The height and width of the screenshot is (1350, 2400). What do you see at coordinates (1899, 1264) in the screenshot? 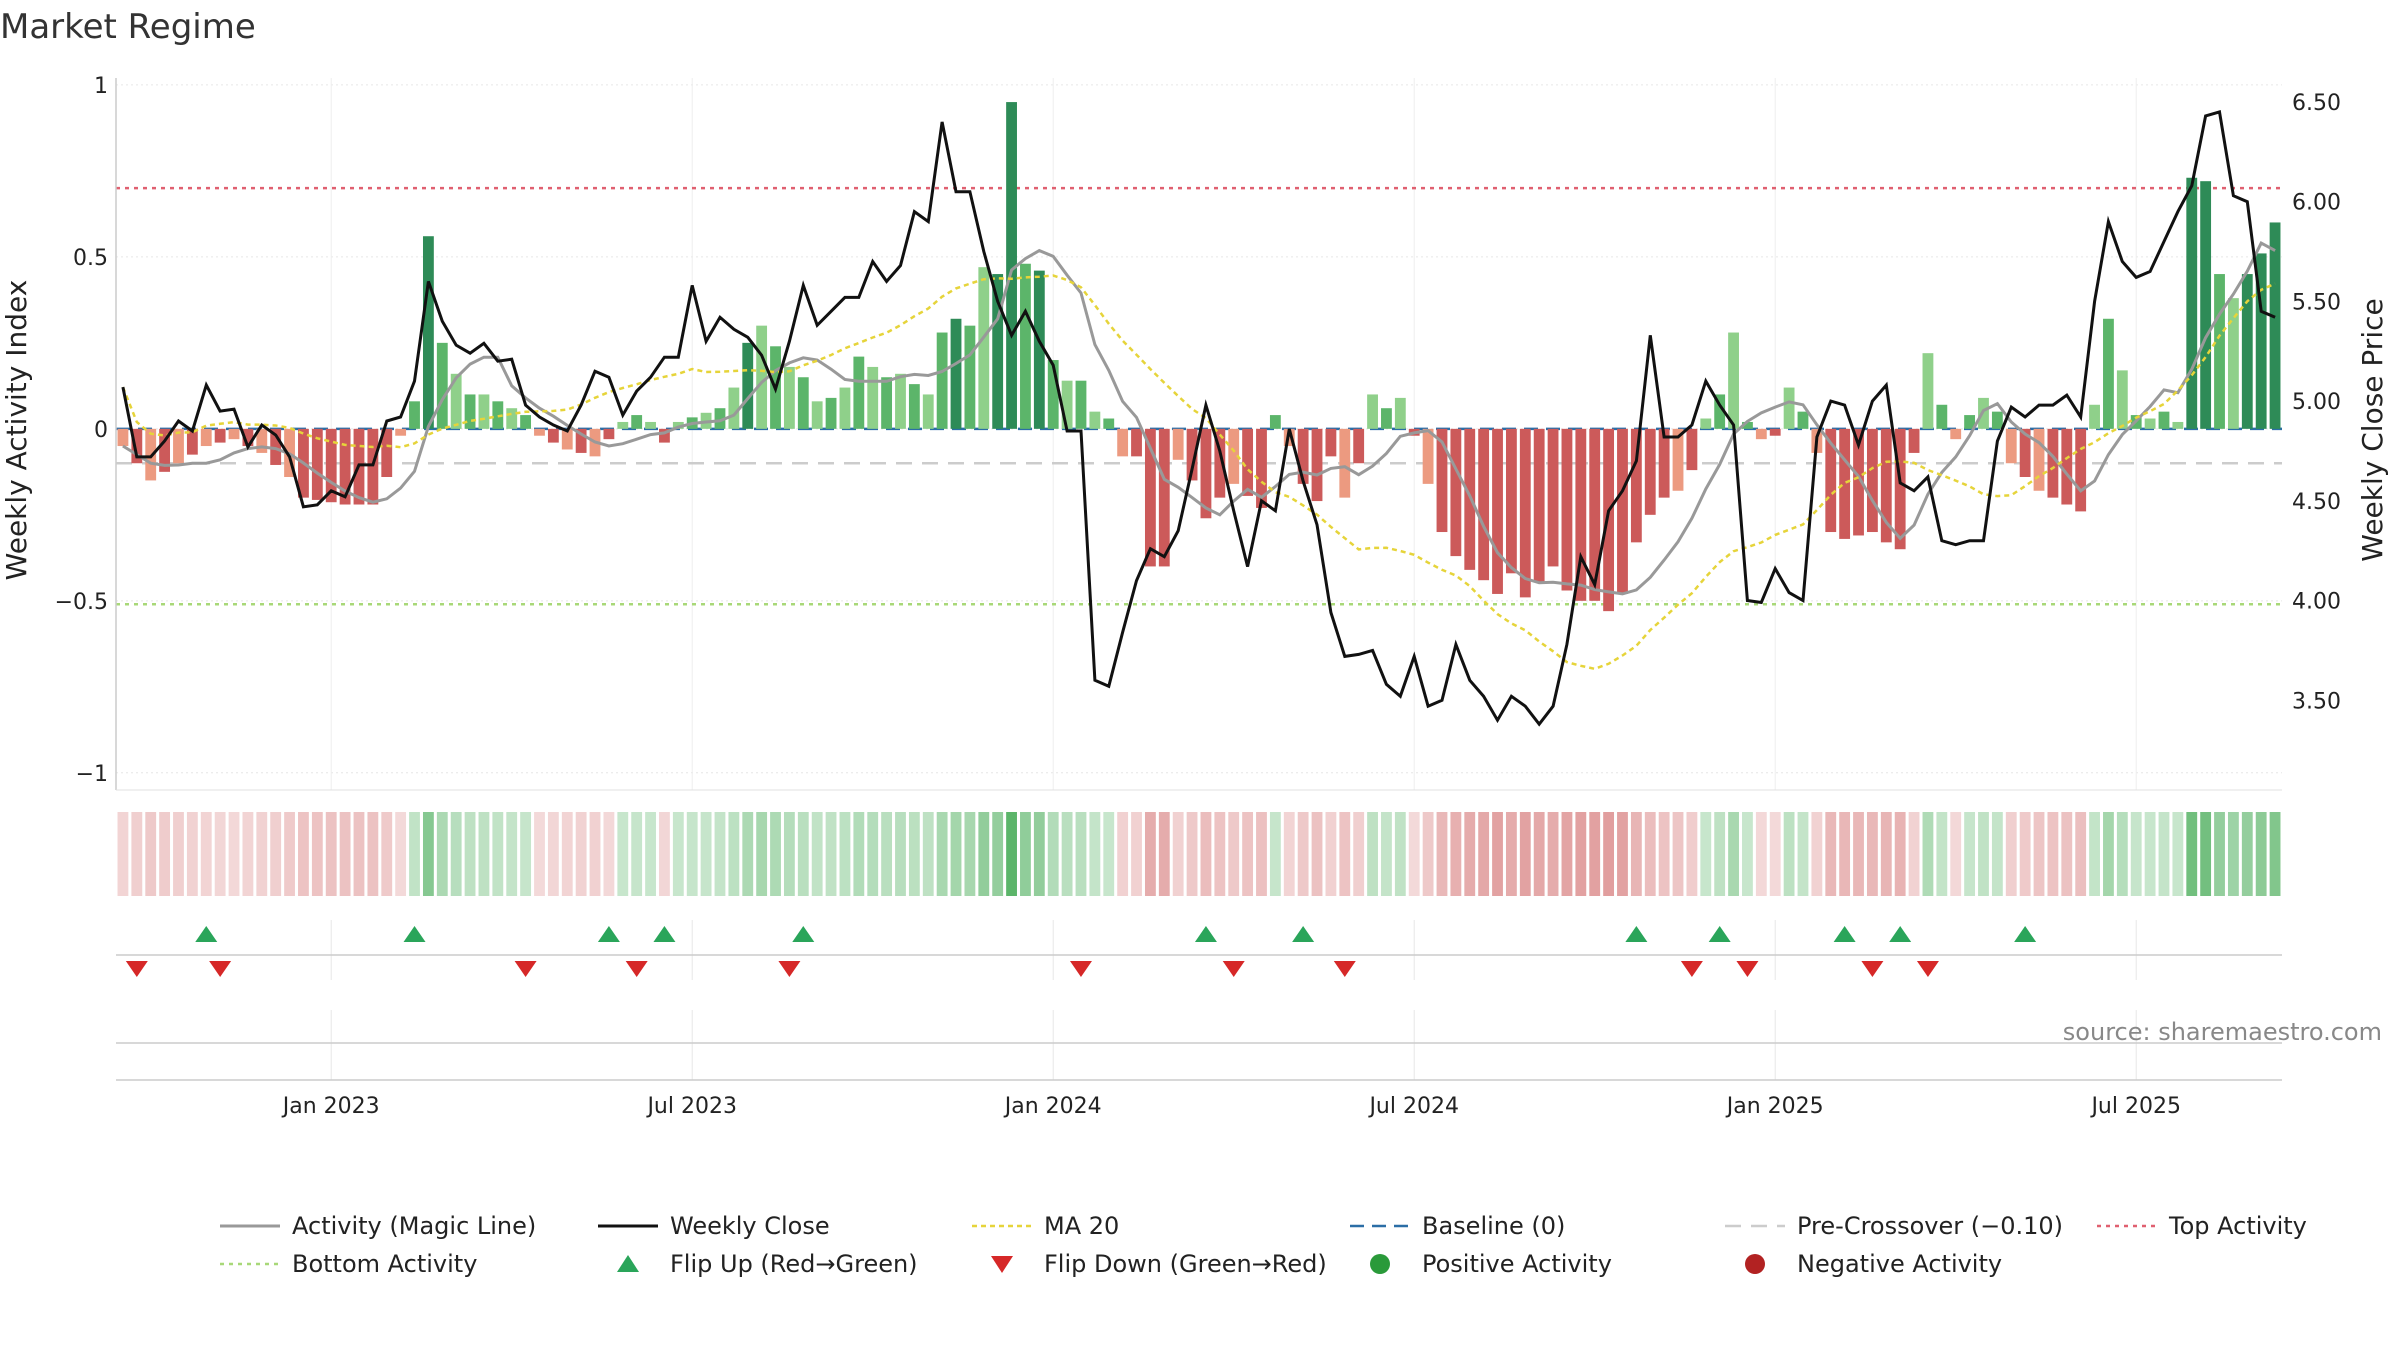
I see `legend-label: Negative Activity` at bounding box center [1899, 1264].